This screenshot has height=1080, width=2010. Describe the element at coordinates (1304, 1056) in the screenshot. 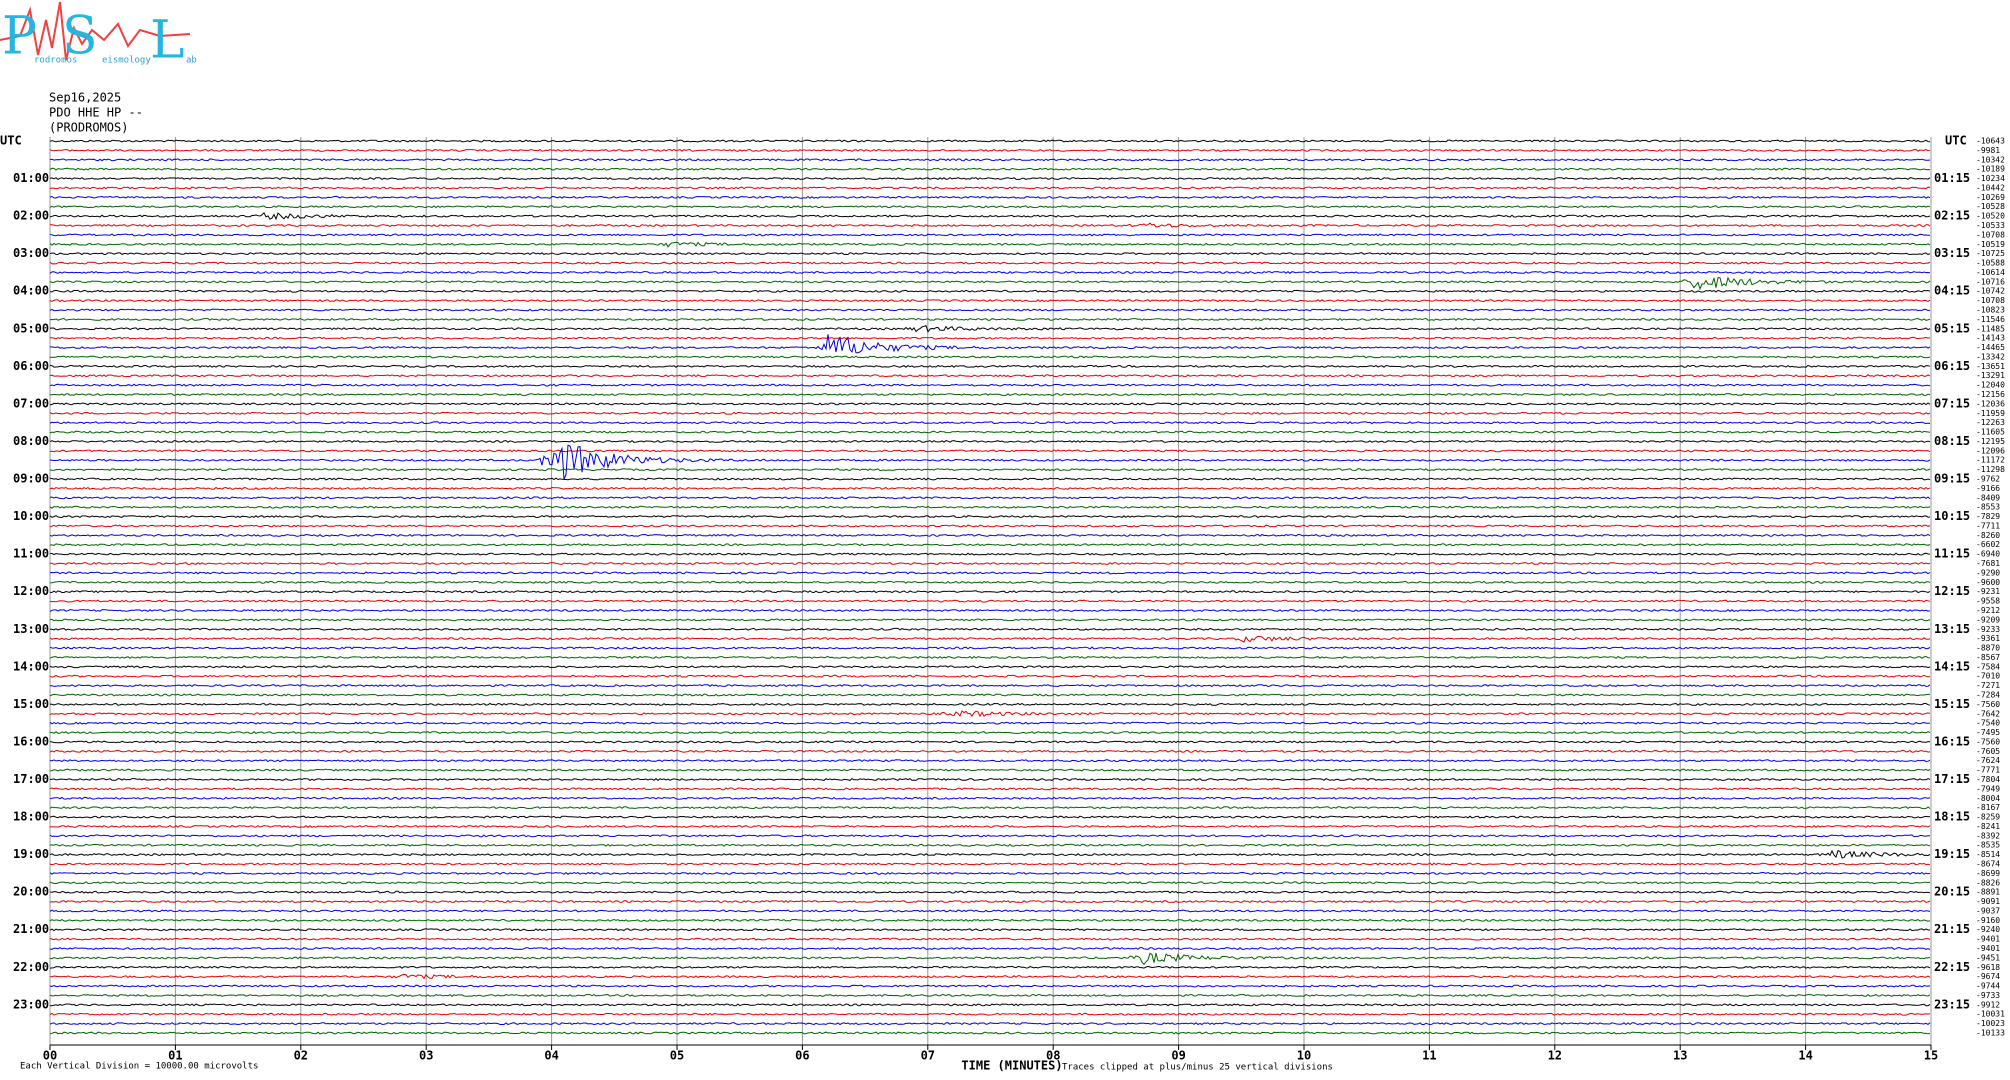

I see `x-tick-label: 10` at that location.